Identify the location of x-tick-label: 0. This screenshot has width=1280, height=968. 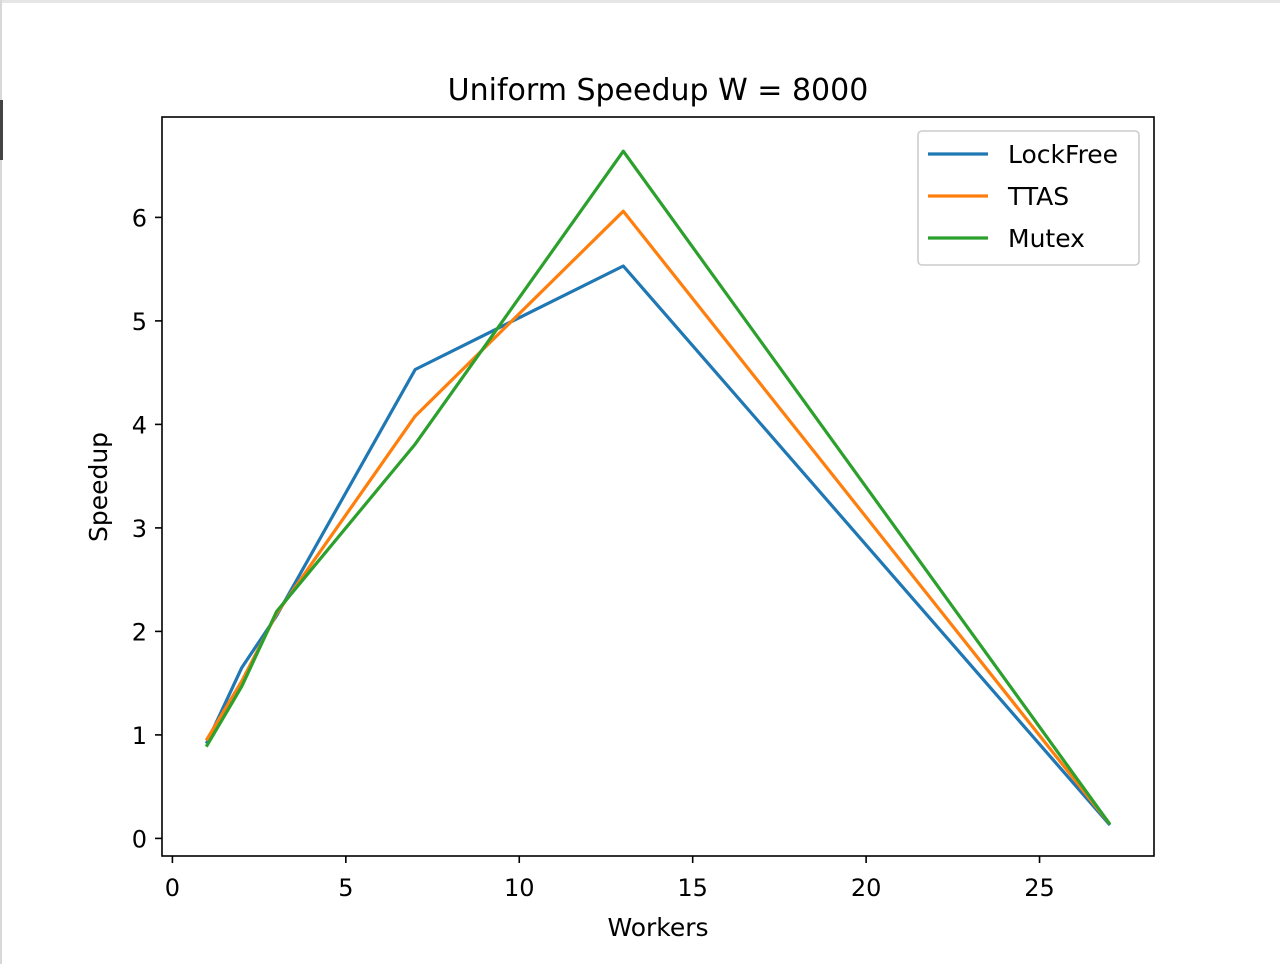
(172, 888).